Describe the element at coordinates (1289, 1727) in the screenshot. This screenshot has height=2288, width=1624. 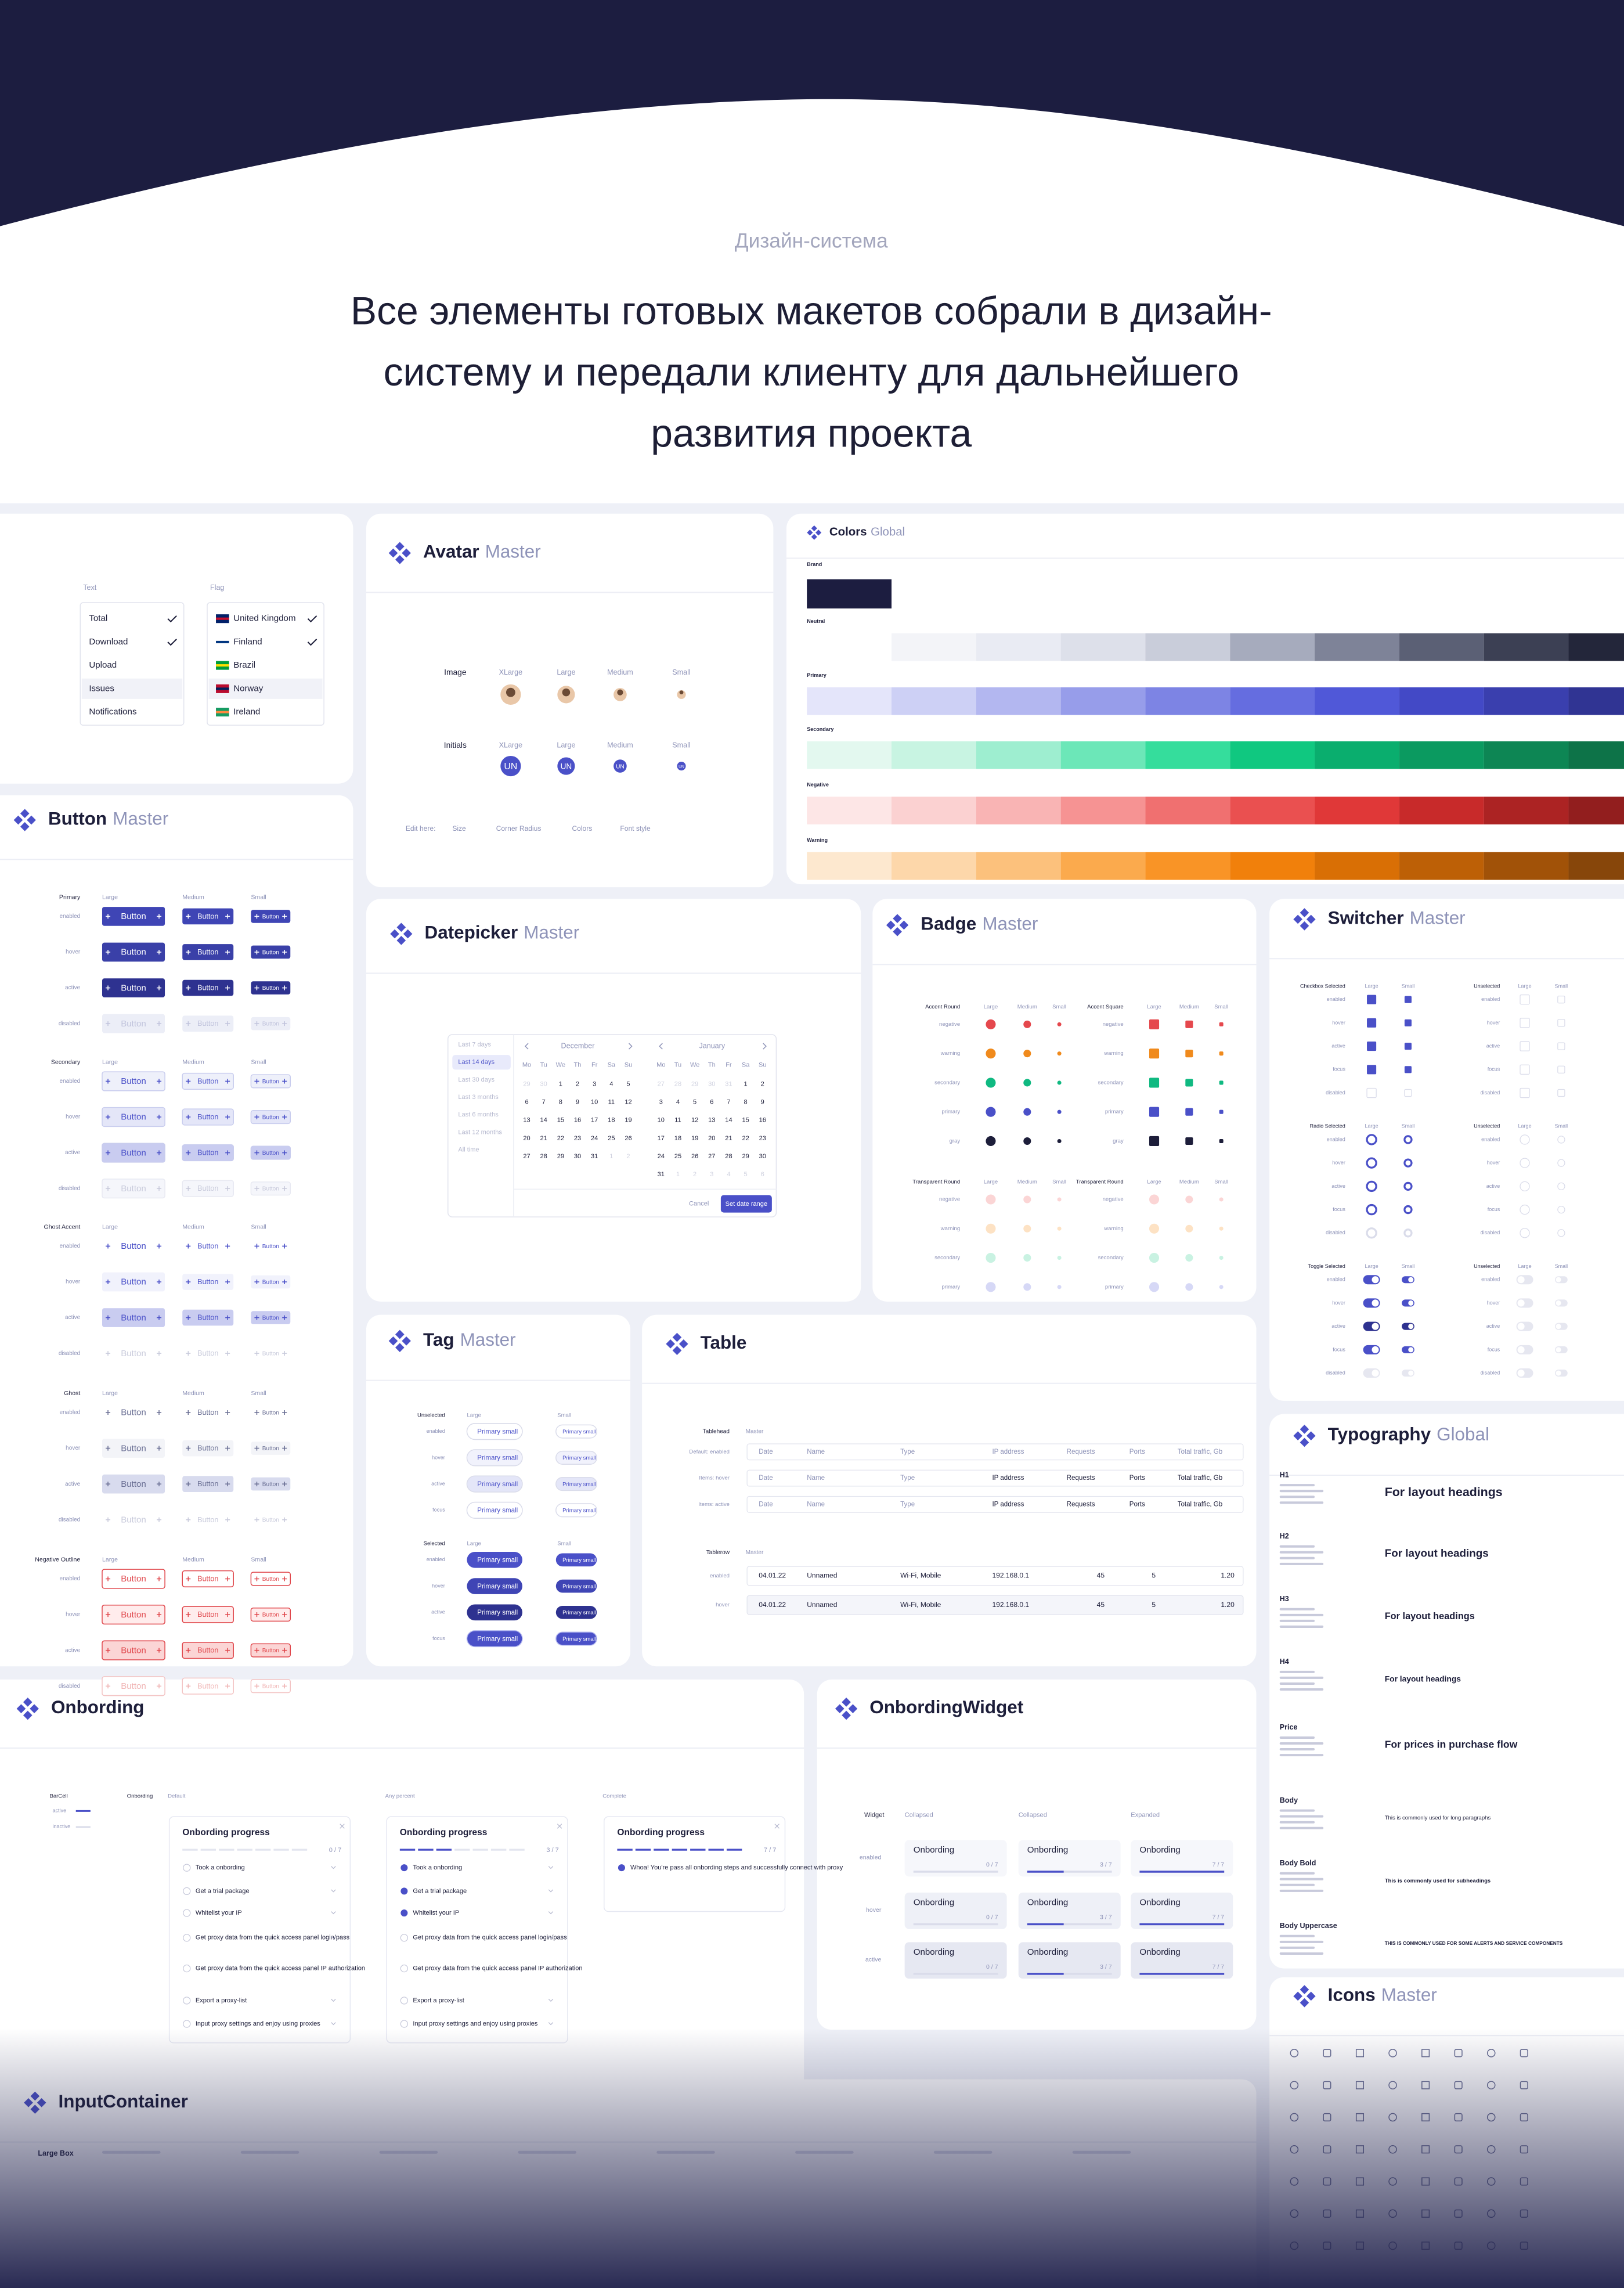
I see `label: Price` at that location.